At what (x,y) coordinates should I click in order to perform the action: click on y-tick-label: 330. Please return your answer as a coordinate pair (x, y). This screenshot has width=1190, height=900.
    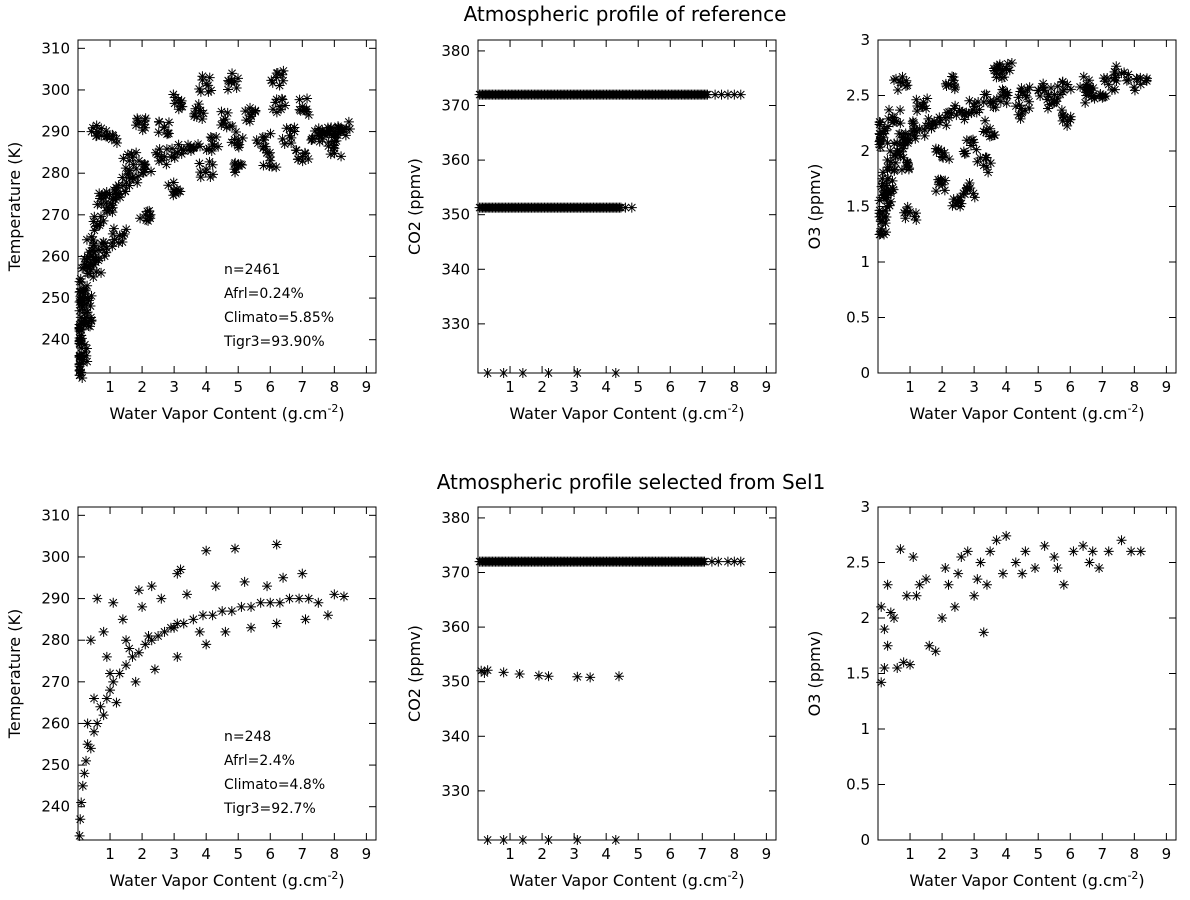
    Looking at the image, I should click on (455, 791).